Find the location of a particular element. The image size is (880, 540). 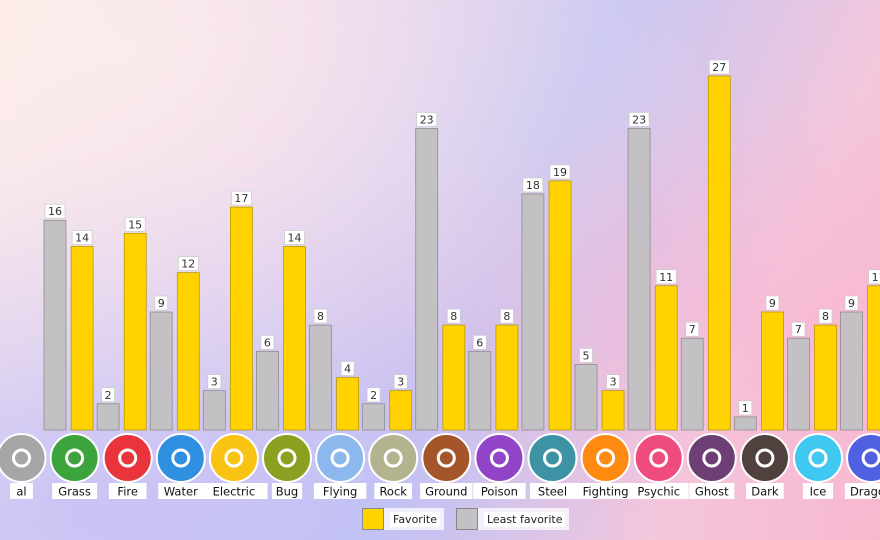

value-label-box-least-favorite-ice is located at coordinates (851, 303).